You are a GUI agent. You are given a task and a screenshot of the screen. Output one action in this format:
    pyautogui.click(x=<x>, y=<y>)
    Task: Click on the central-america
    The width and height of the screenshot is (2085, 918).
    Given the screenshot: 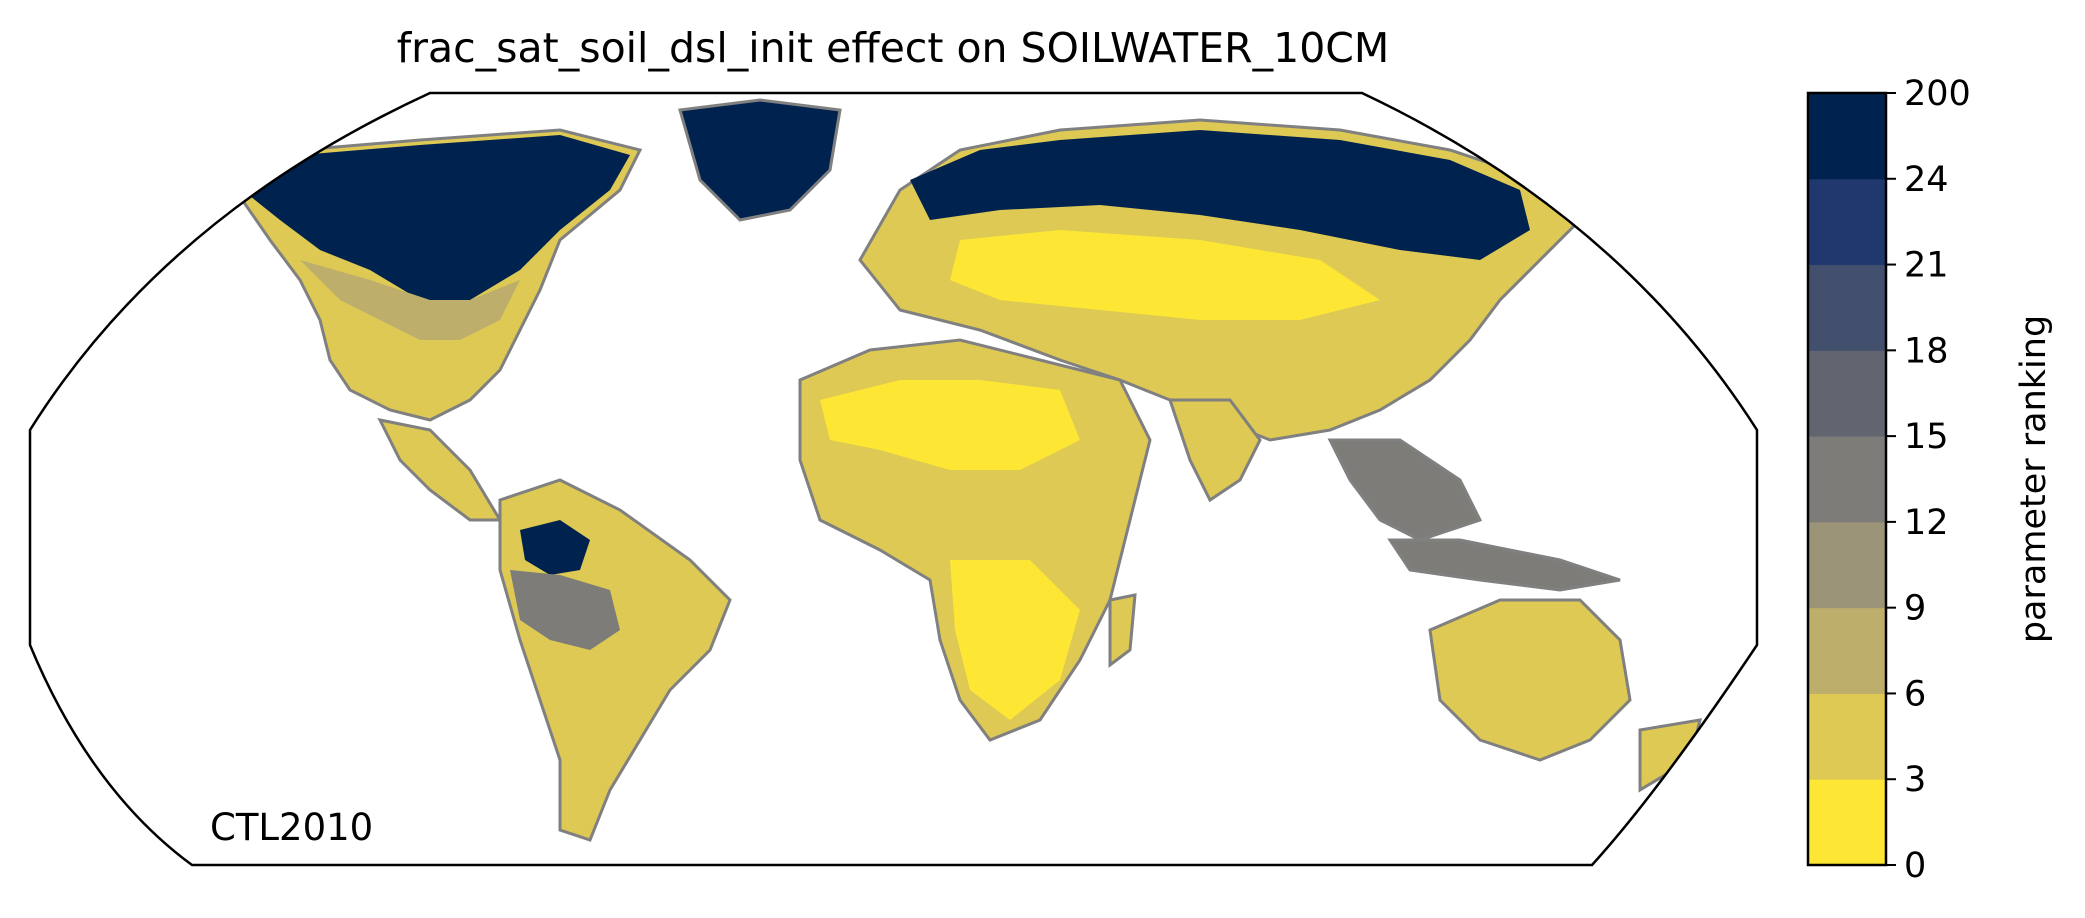 What is the action you would take?
    pyautogui.click(x=440, y=469)
    